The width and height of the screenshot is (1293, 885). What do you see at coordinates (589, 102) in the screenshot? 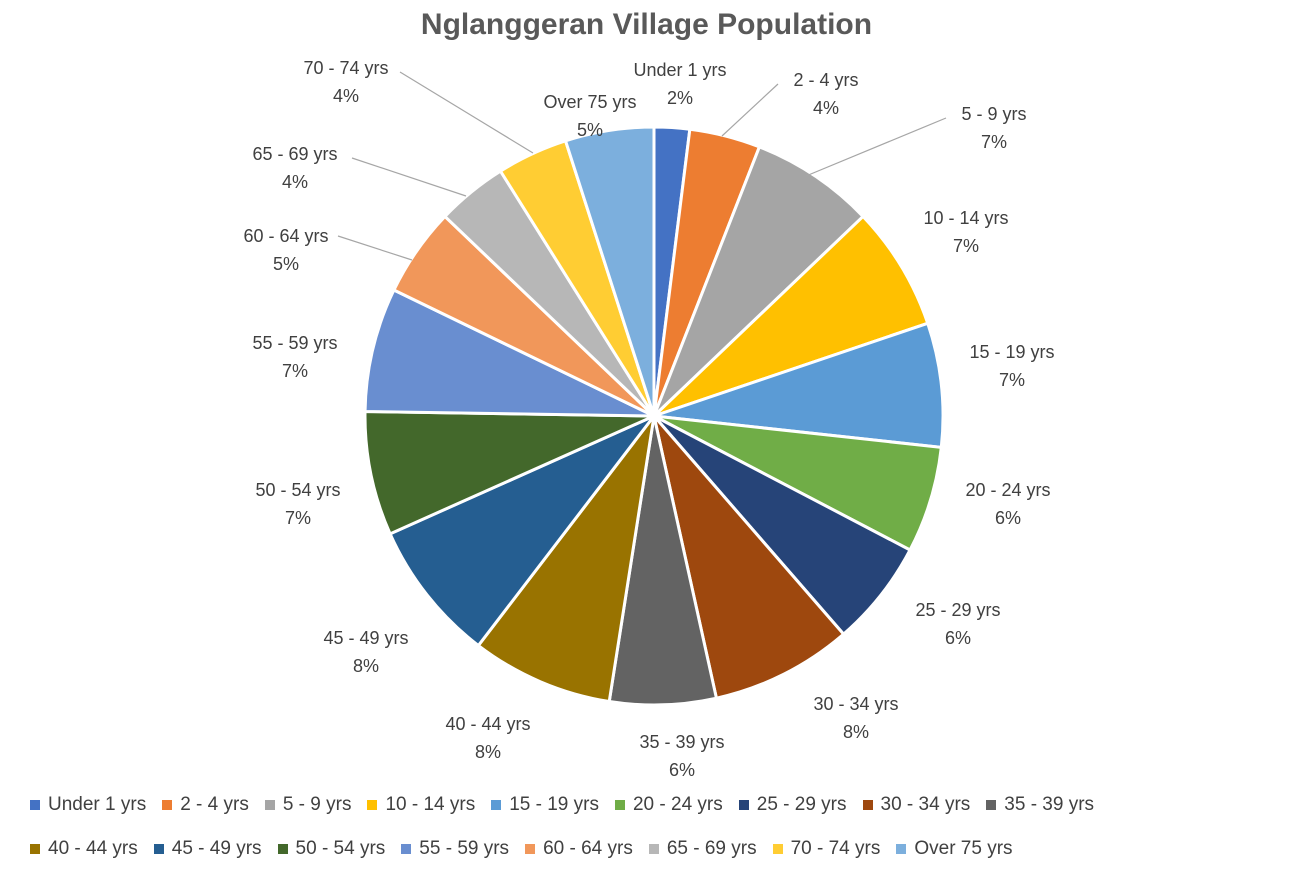
I see `data-label-category: Over 75 yrs` at bounding box center [589, 102].